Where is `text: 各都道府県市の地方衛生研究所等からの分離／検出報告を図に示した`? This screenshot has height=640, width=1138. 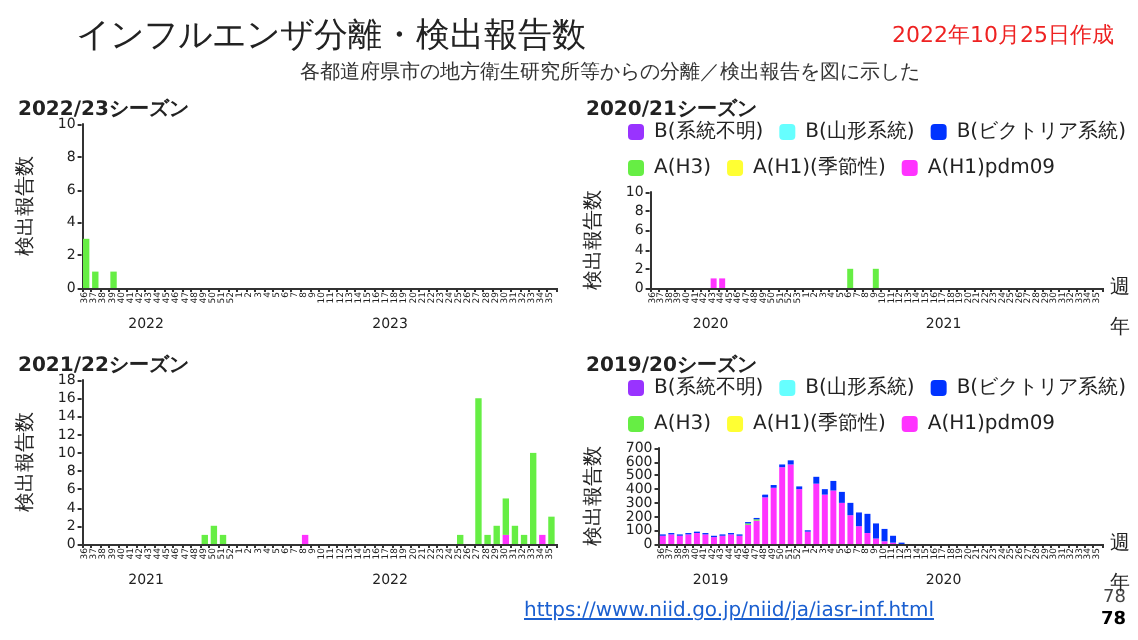 text: 各都道府県市の地方衛生研究所等からの分離／検出報告を図に示した is located at coordinates (610, 72).